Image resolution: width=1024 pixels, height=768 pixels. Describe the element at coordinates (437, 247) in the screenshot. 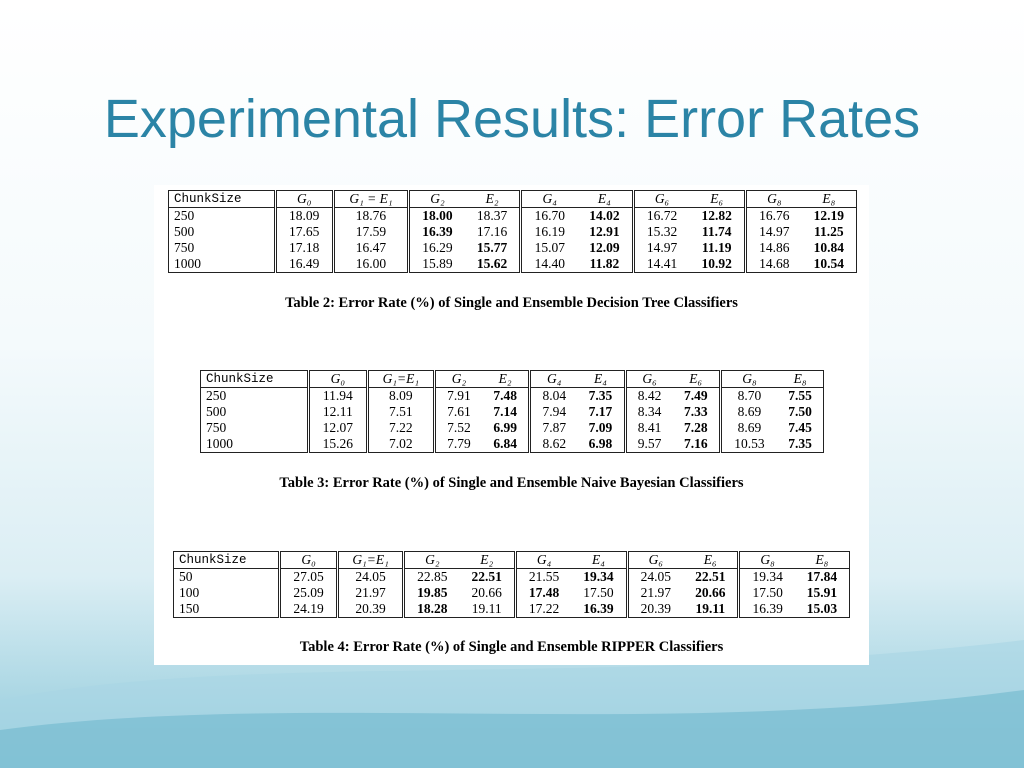

I see `cell: 16.29` at that location.